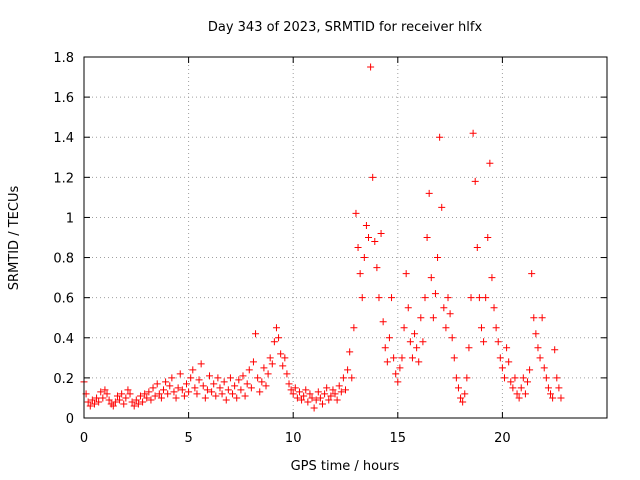 The height and width of the screenshot is (480, 640). Describe the element at coordinates (188, 438) in the screenshot. I see `x-tick-label: 5` at that location.